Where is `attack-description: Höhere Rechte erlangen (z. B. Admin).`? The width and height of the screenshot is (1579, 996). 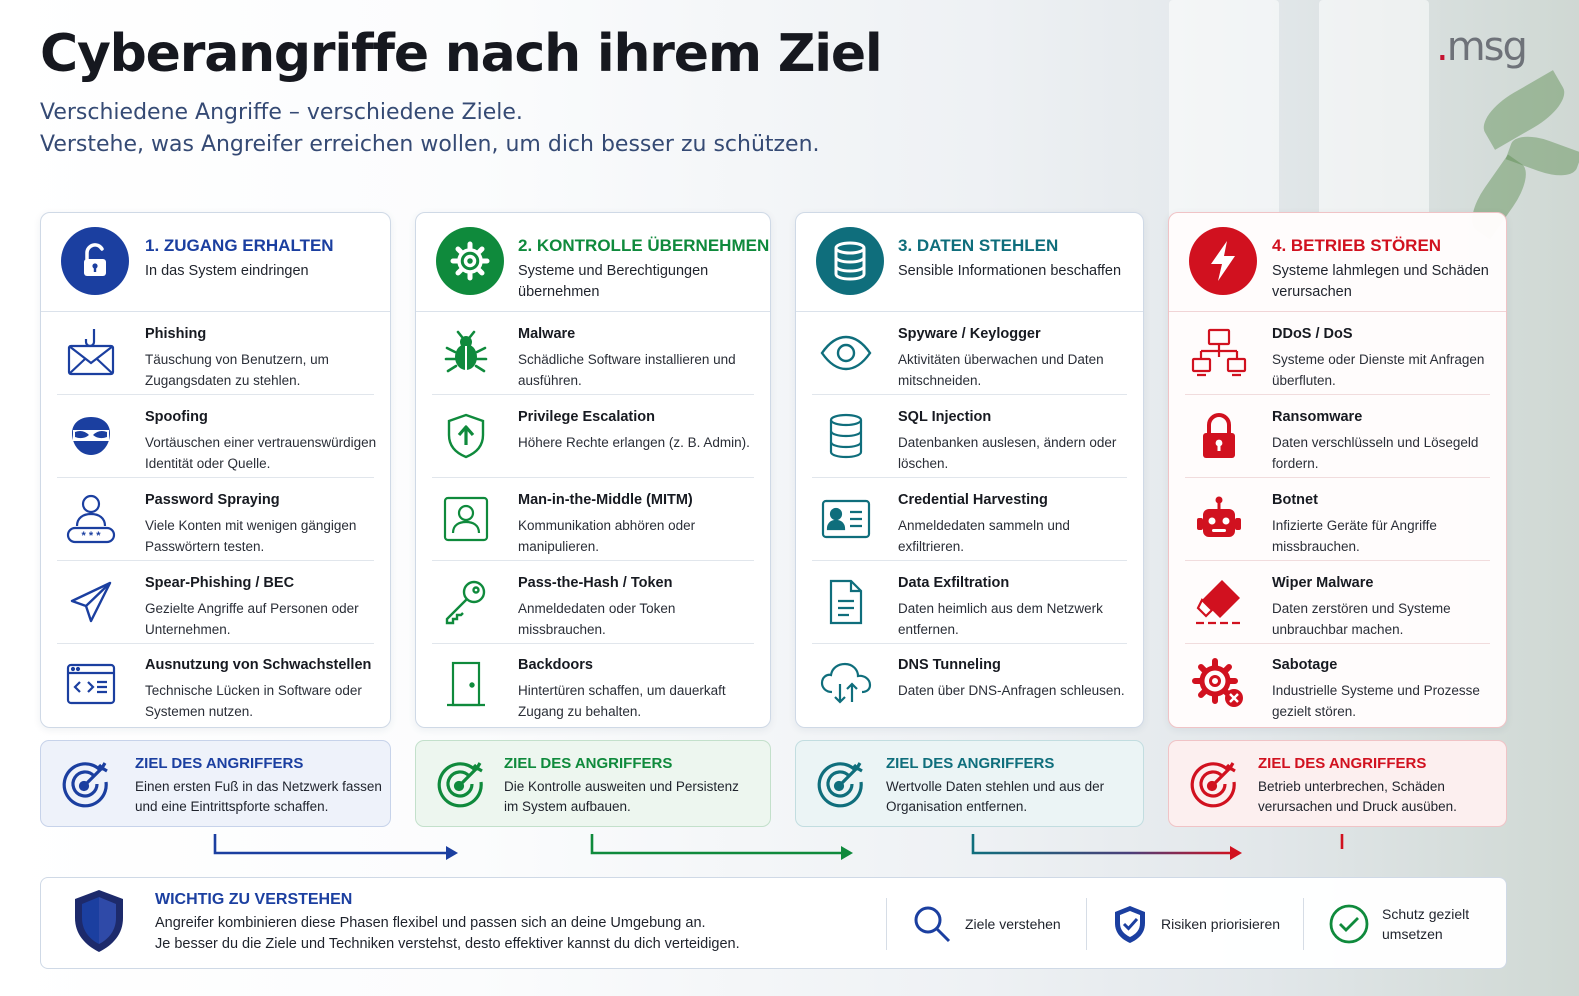 attack-description: Höhere Rechte erlangen (z. B. Admin). is located at coordinates (634, 442).